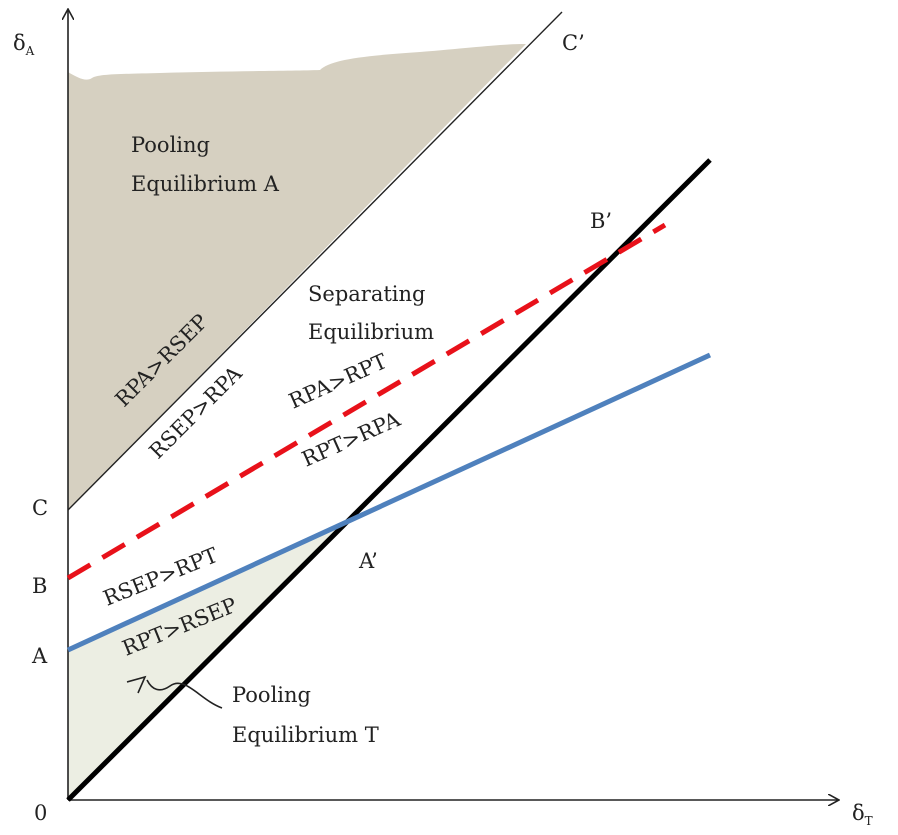  Describe the element at coordinates (24, 44) in the screenshot. I see `y-axis-title: δA` at that location.